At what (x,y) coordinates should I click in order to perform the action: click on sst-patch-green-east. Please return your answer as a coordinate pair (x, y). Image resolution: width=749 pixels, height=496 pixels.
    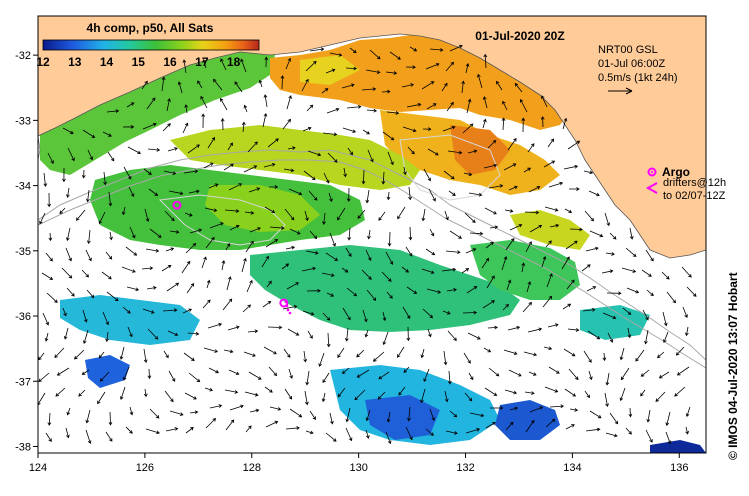
    Looking at the image, I should click on (525, 270).